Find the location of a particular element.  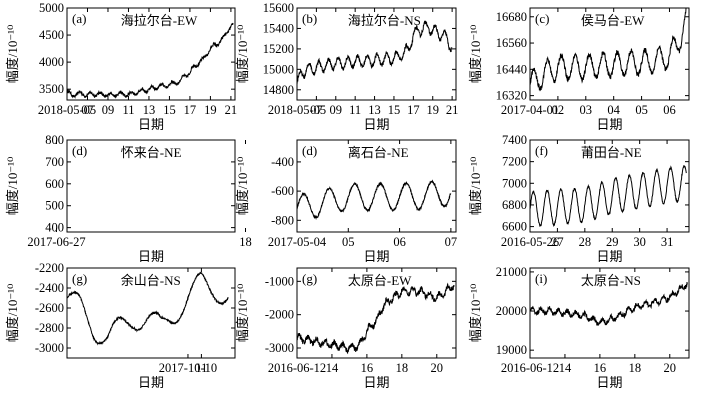

y-tick-label: 4500 is located at coordinates (51, 35).